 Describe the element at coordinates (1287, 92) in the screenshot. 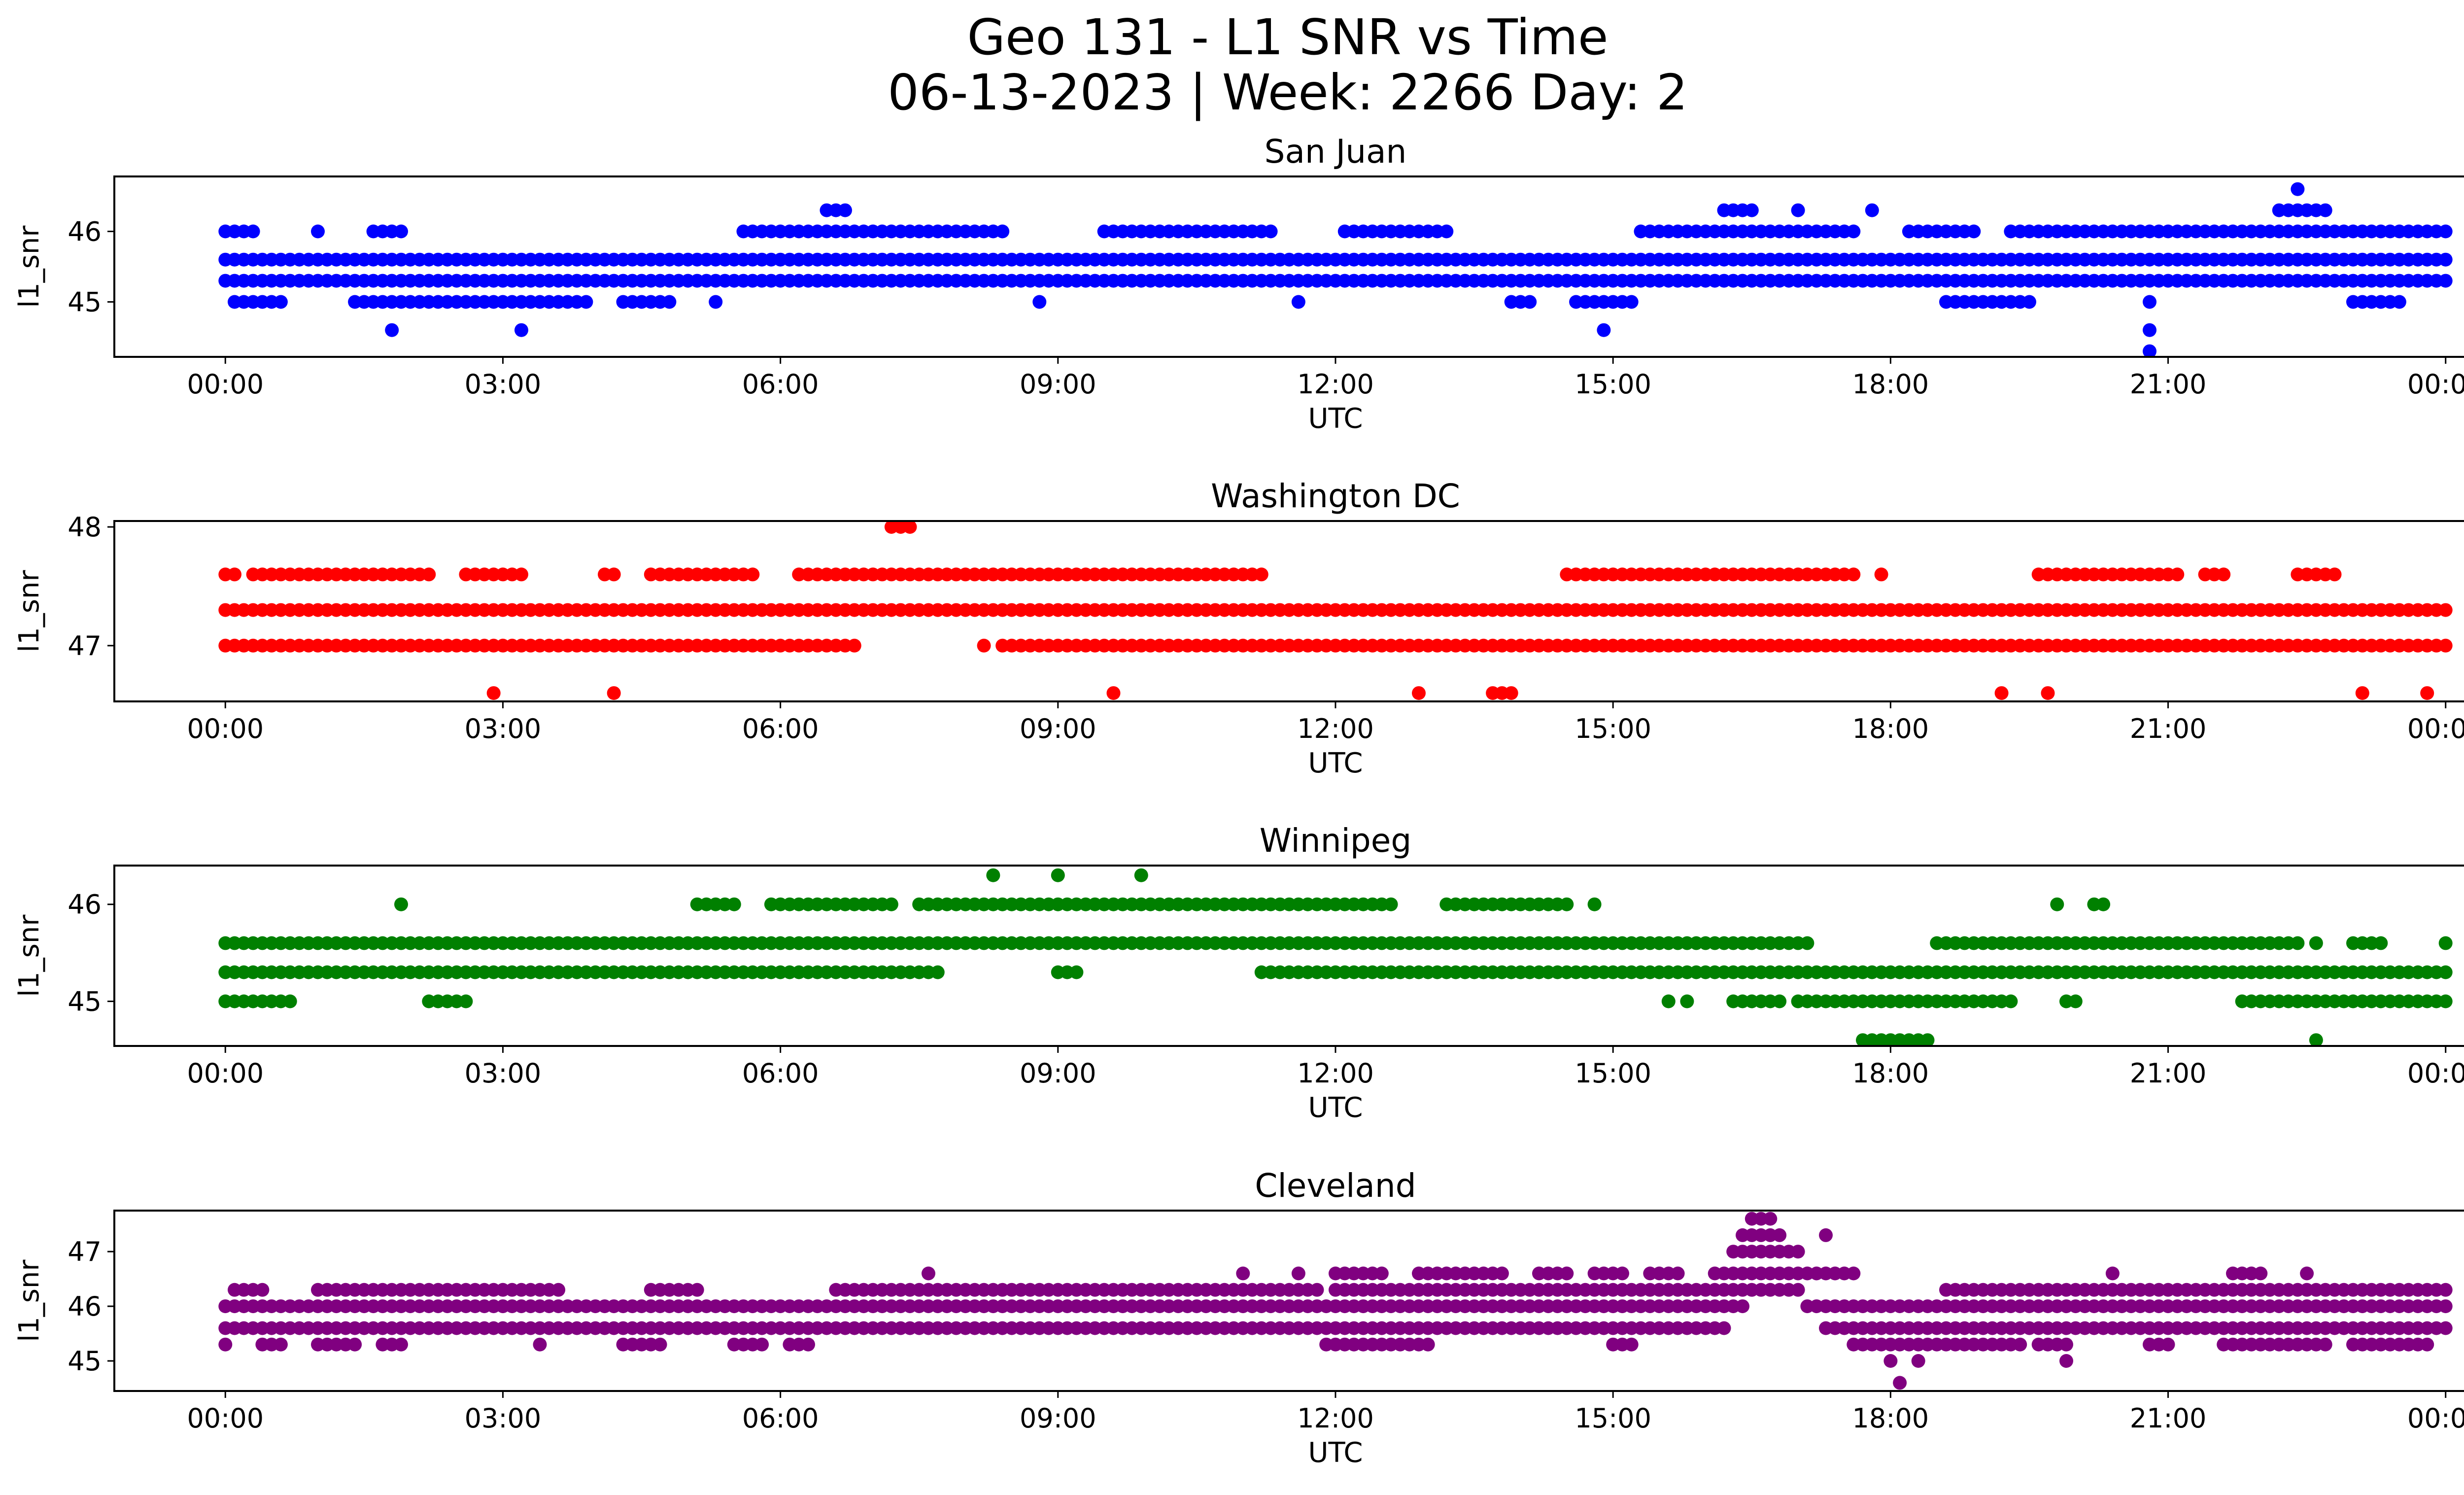

I see `figure-title-line2: 06-13-2023 | Week: 2266 Day: 2` at that location.